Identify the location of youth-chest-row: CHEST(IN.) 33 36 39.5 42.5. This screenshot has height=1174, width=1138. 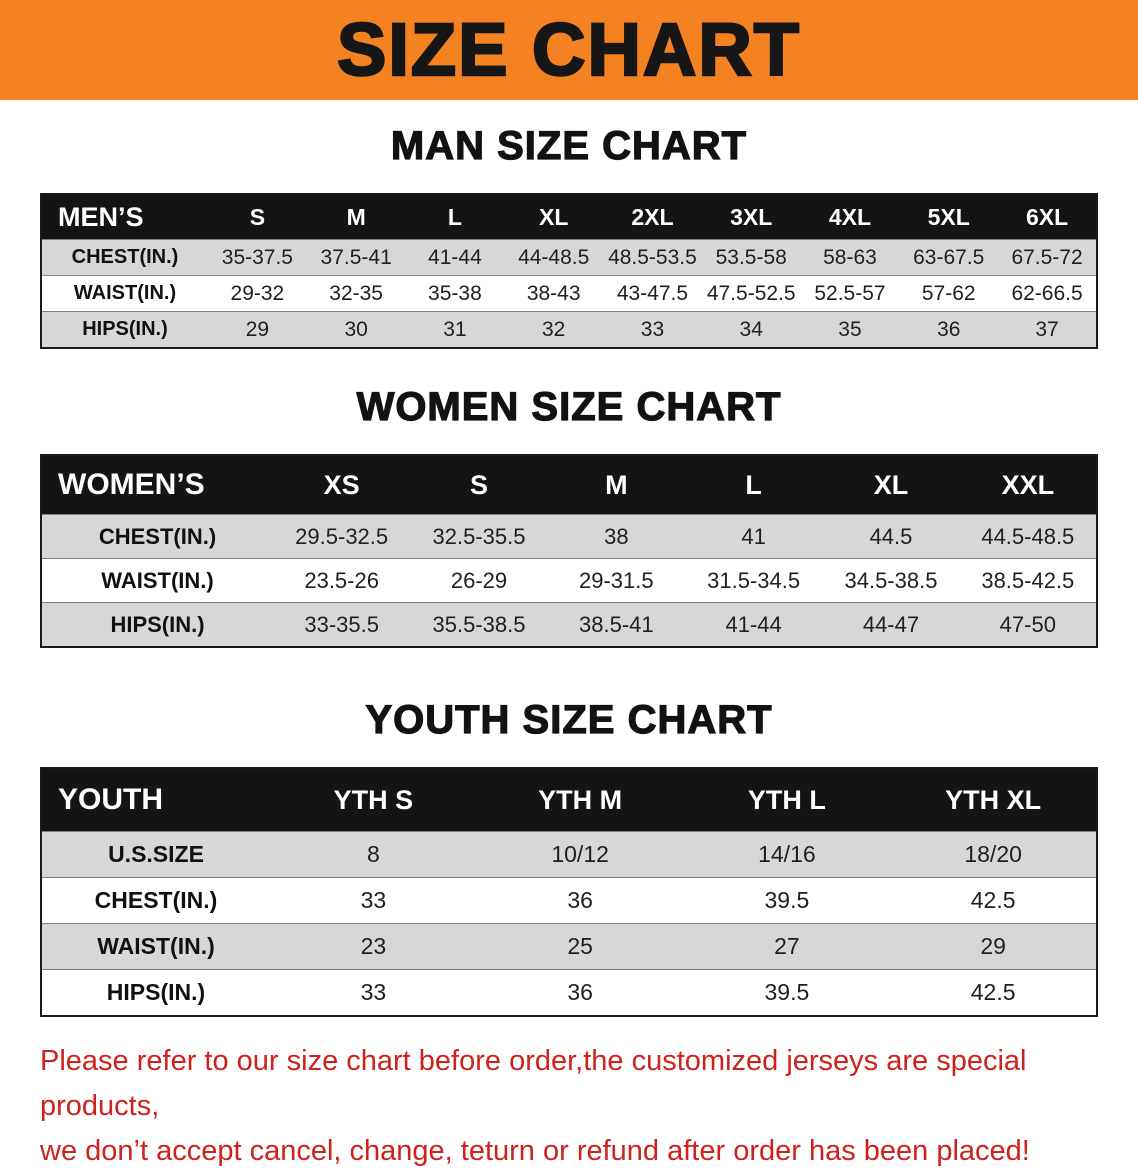
(569, 900).